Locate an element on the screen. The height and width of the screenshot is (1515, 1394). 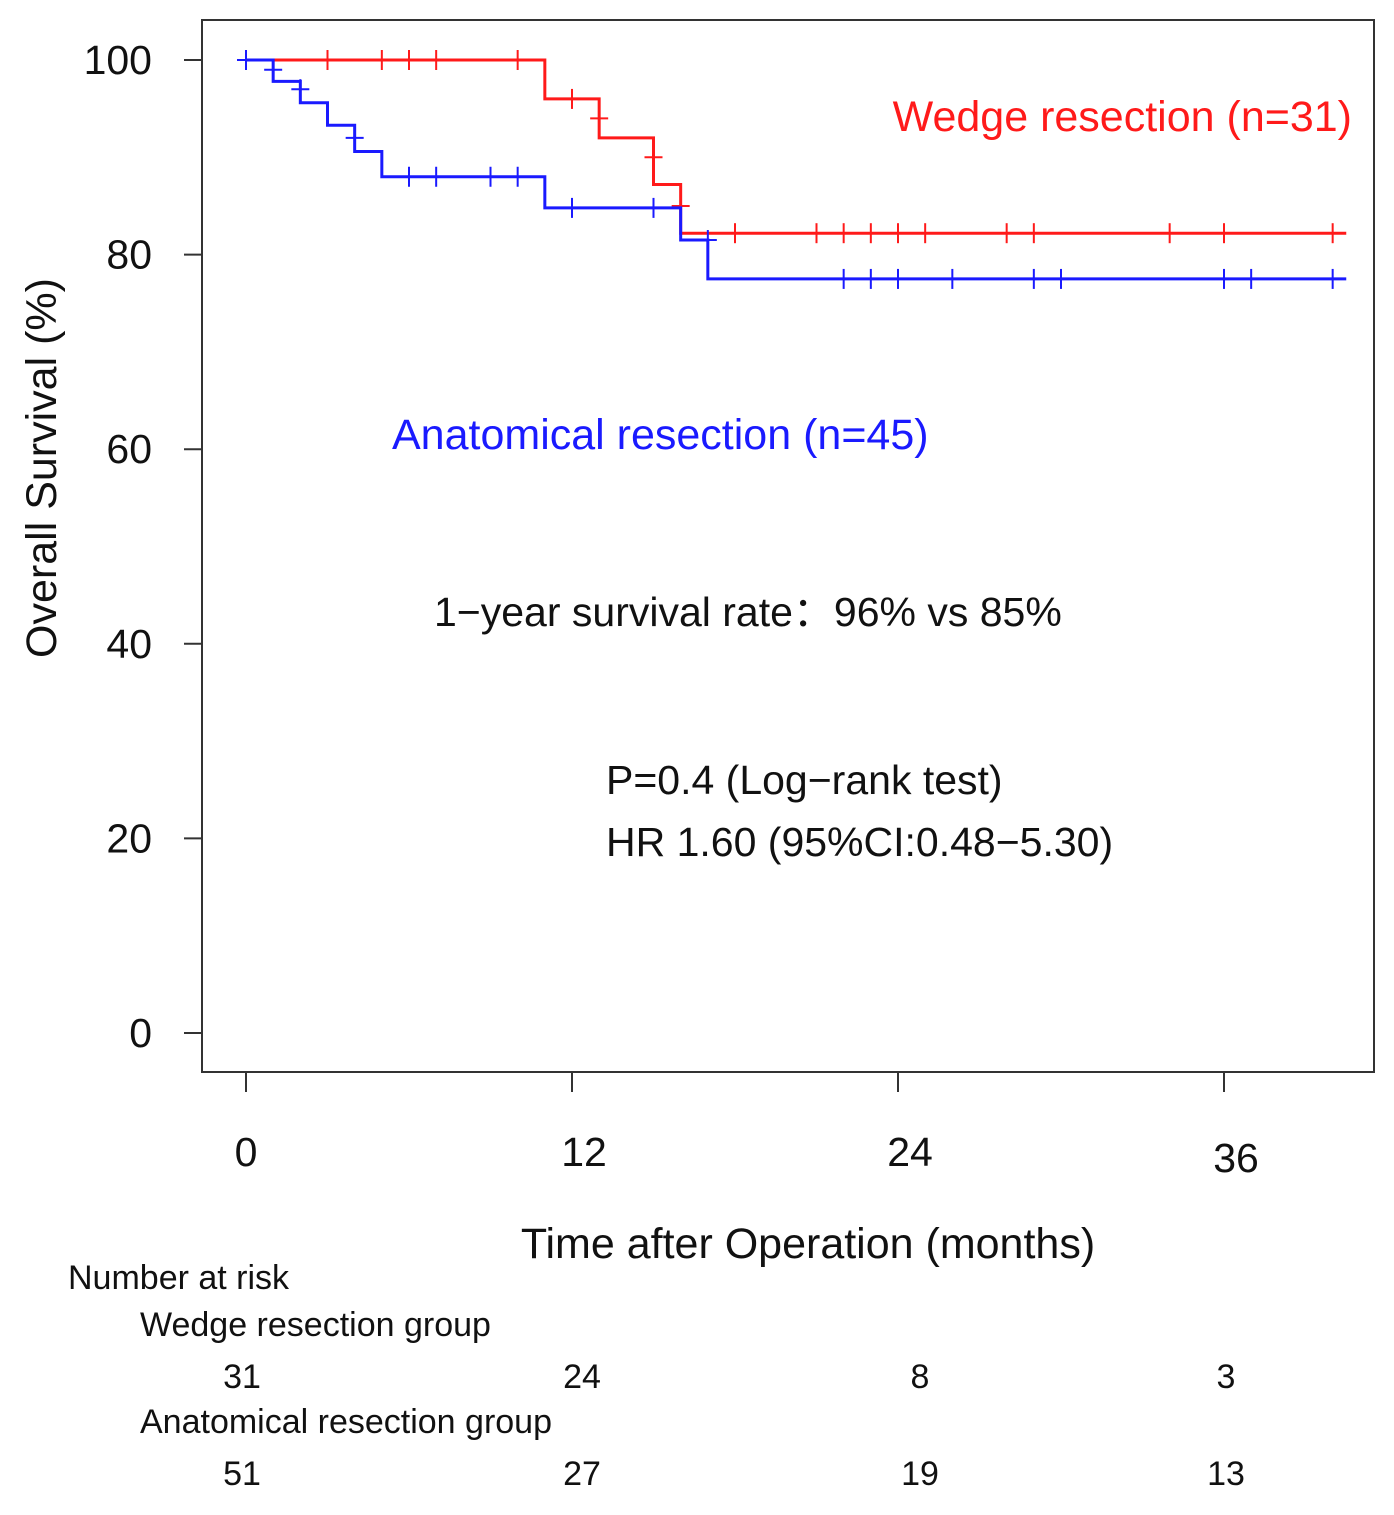
risk-value: 13 is located at coordinates (1226, 1474).